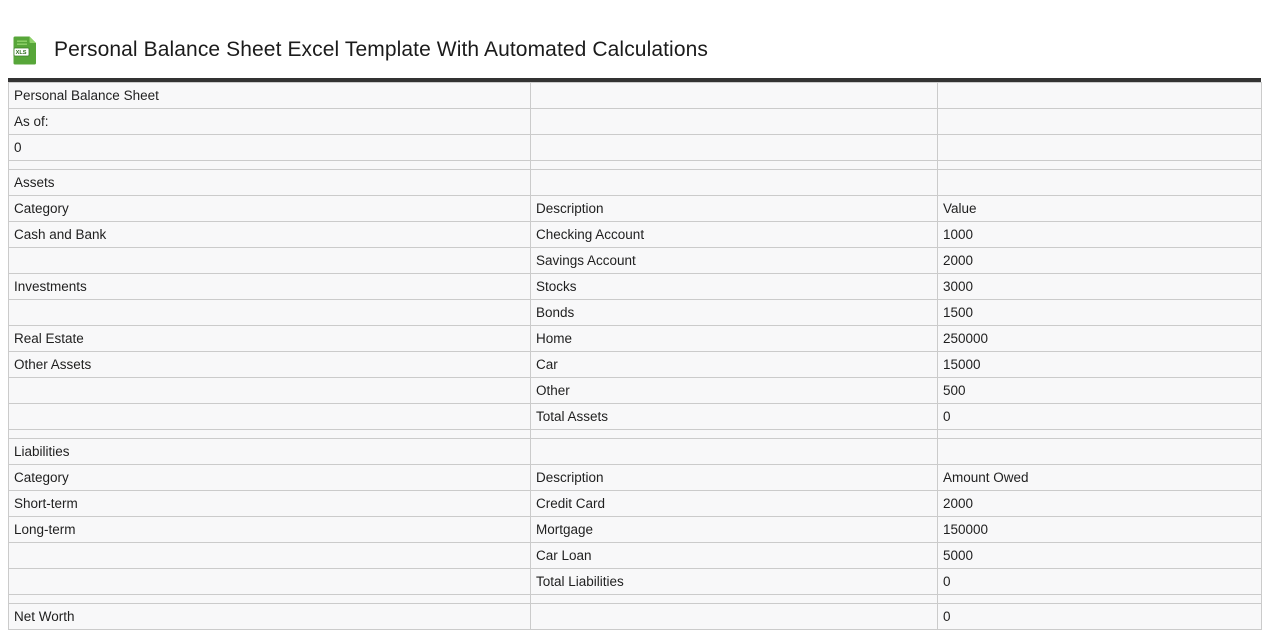 The height and width of the screenshot is (631, 1262). What do you see at coordinates (734, 260) in the screenshot?
I see `table-cell: Savings Account` at bounding box center [734, 260].